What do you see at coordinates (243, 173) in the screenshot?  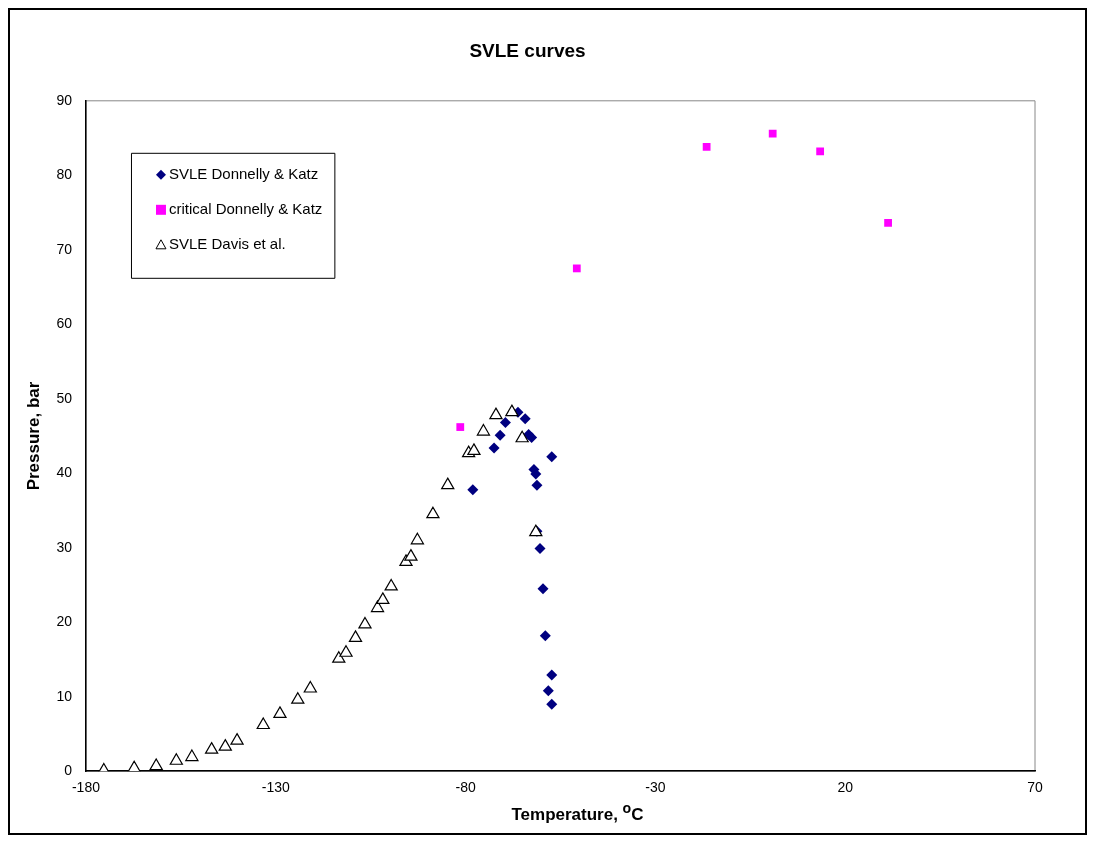 I see `legend-label: SVLE Donnelly & Katz` at bounding box center [243, 173].